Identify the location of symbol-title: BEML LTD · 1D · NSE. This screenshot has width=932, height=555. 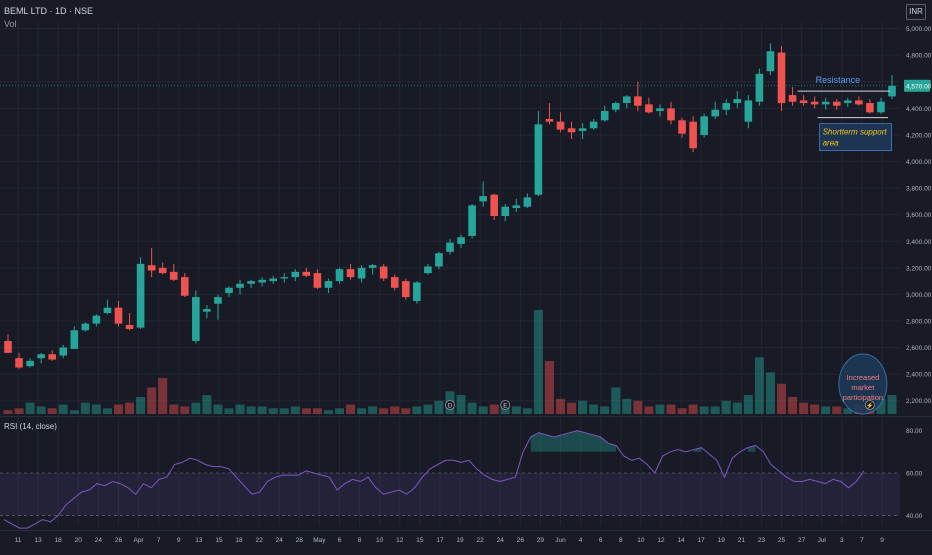
(49, 11).